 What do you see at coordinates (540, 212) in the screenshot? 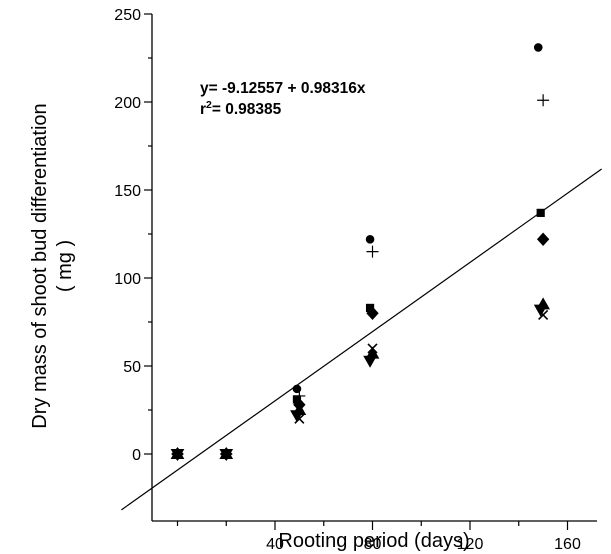
I see `data-point-square` at bounding box center [540, 212].